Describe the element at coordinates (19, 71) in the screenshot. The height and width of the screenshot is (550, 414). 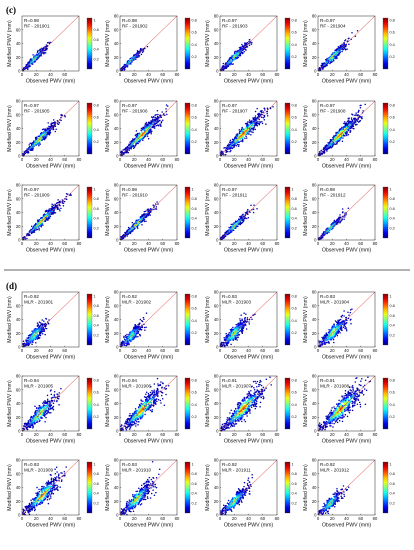
I see `y-tick-label: 0` at that location.